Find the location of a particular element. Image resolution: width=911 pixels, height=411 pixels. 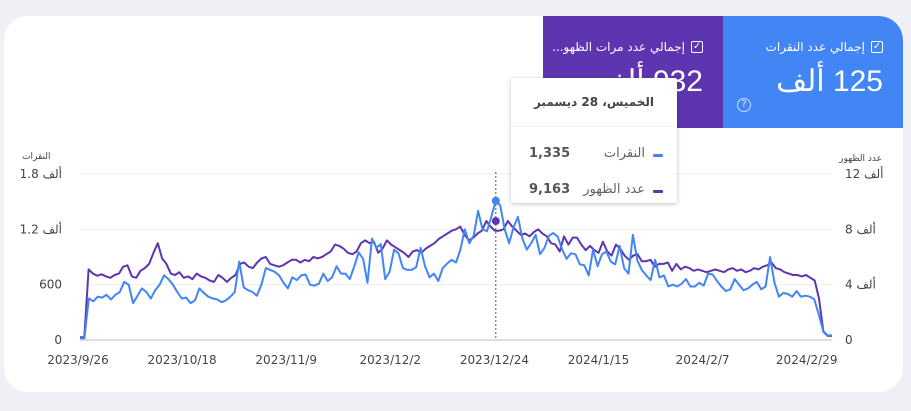

tooltip-date: الخميس، 28 ديسمبر is located at coordinates (594, 102).